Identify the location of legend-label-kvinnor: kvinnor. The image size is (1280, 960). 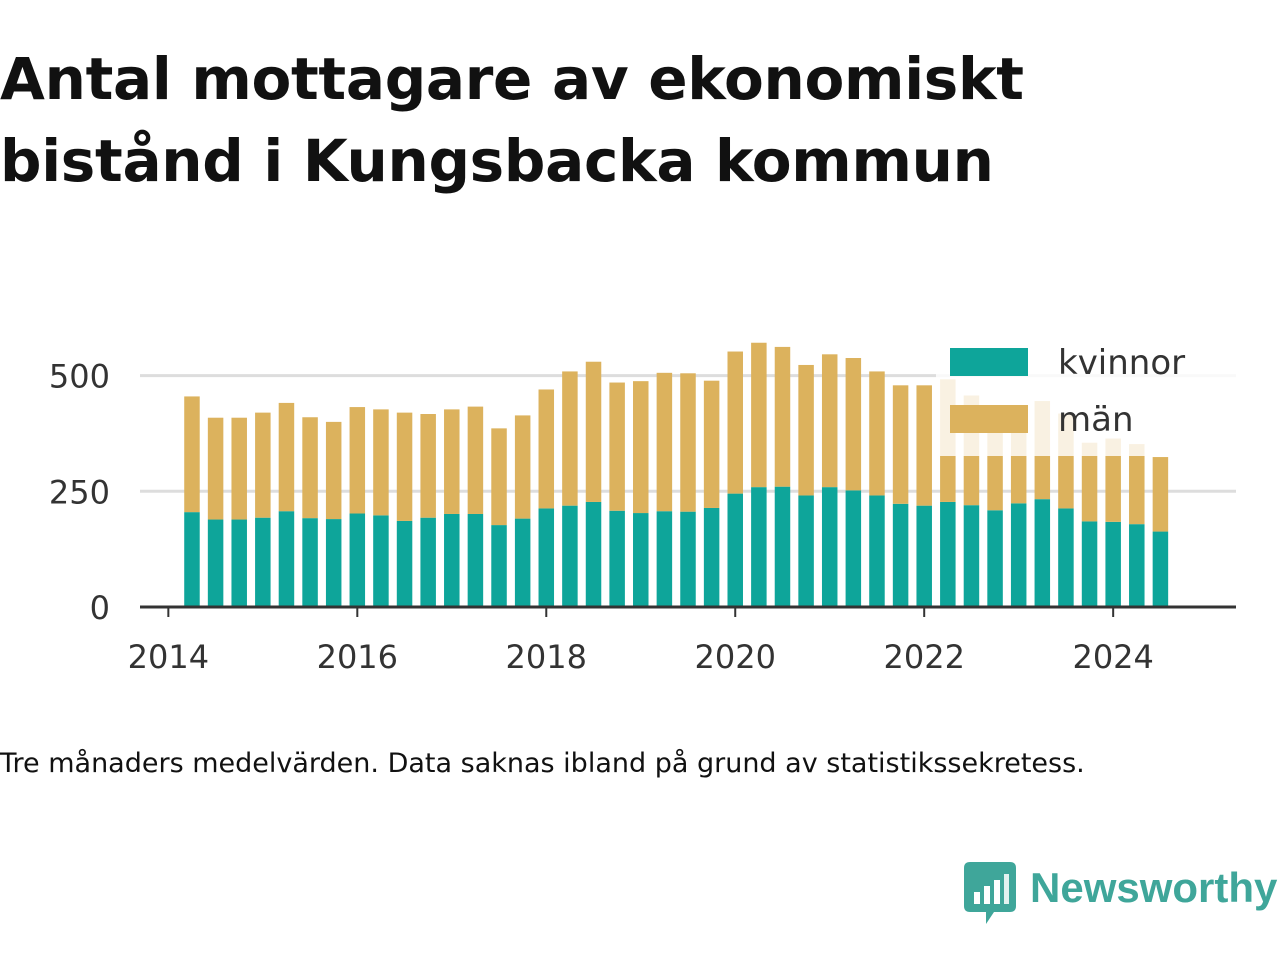
(1121, 363).